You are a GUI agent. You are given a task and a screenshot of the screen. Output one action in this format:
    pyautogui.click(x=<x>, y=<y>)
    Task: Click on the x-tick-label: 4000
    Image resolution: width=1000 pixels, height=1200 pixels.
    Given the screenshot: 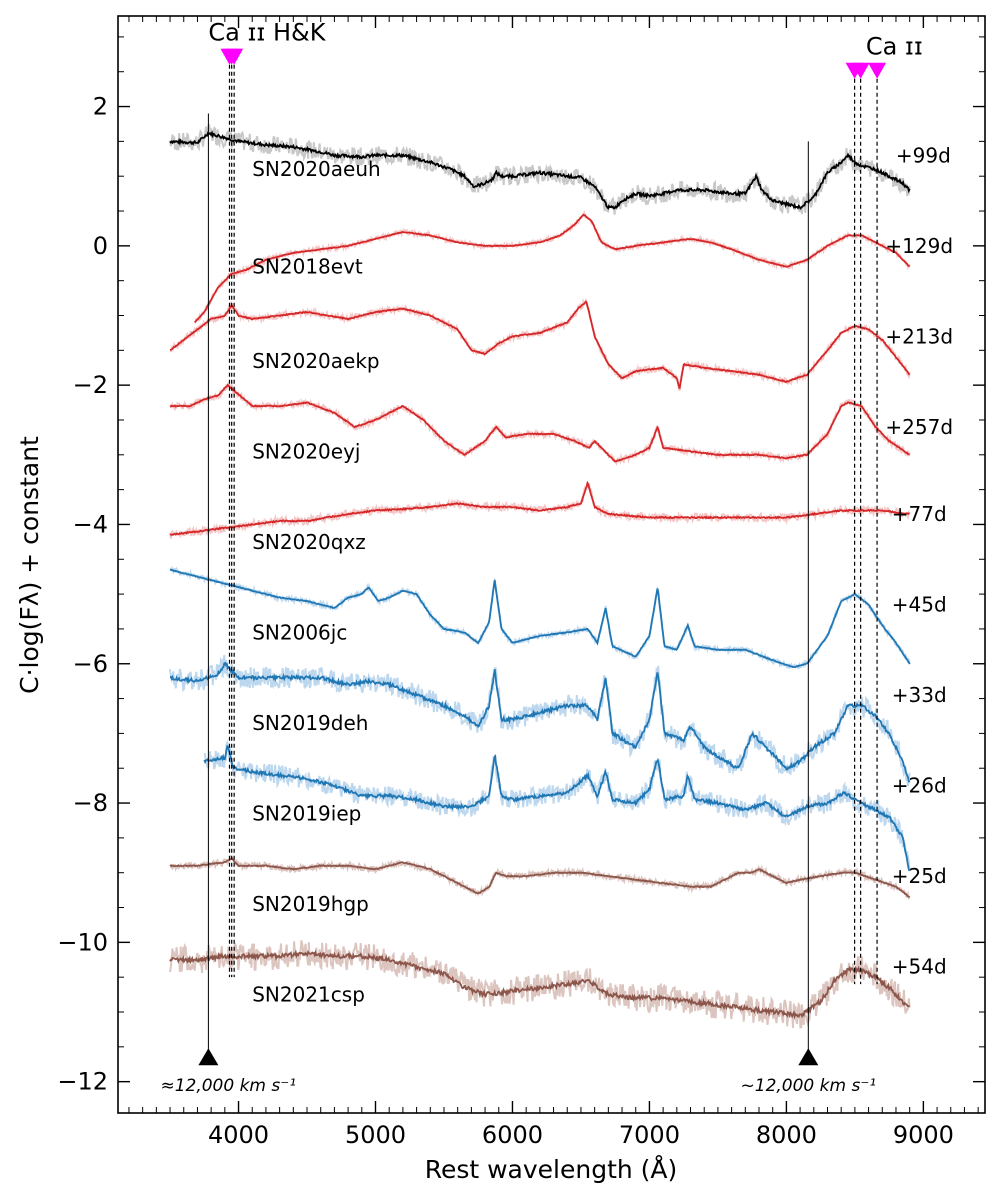 What is the action you would take?
    pyautogui.click(x=238, y=1135)
    